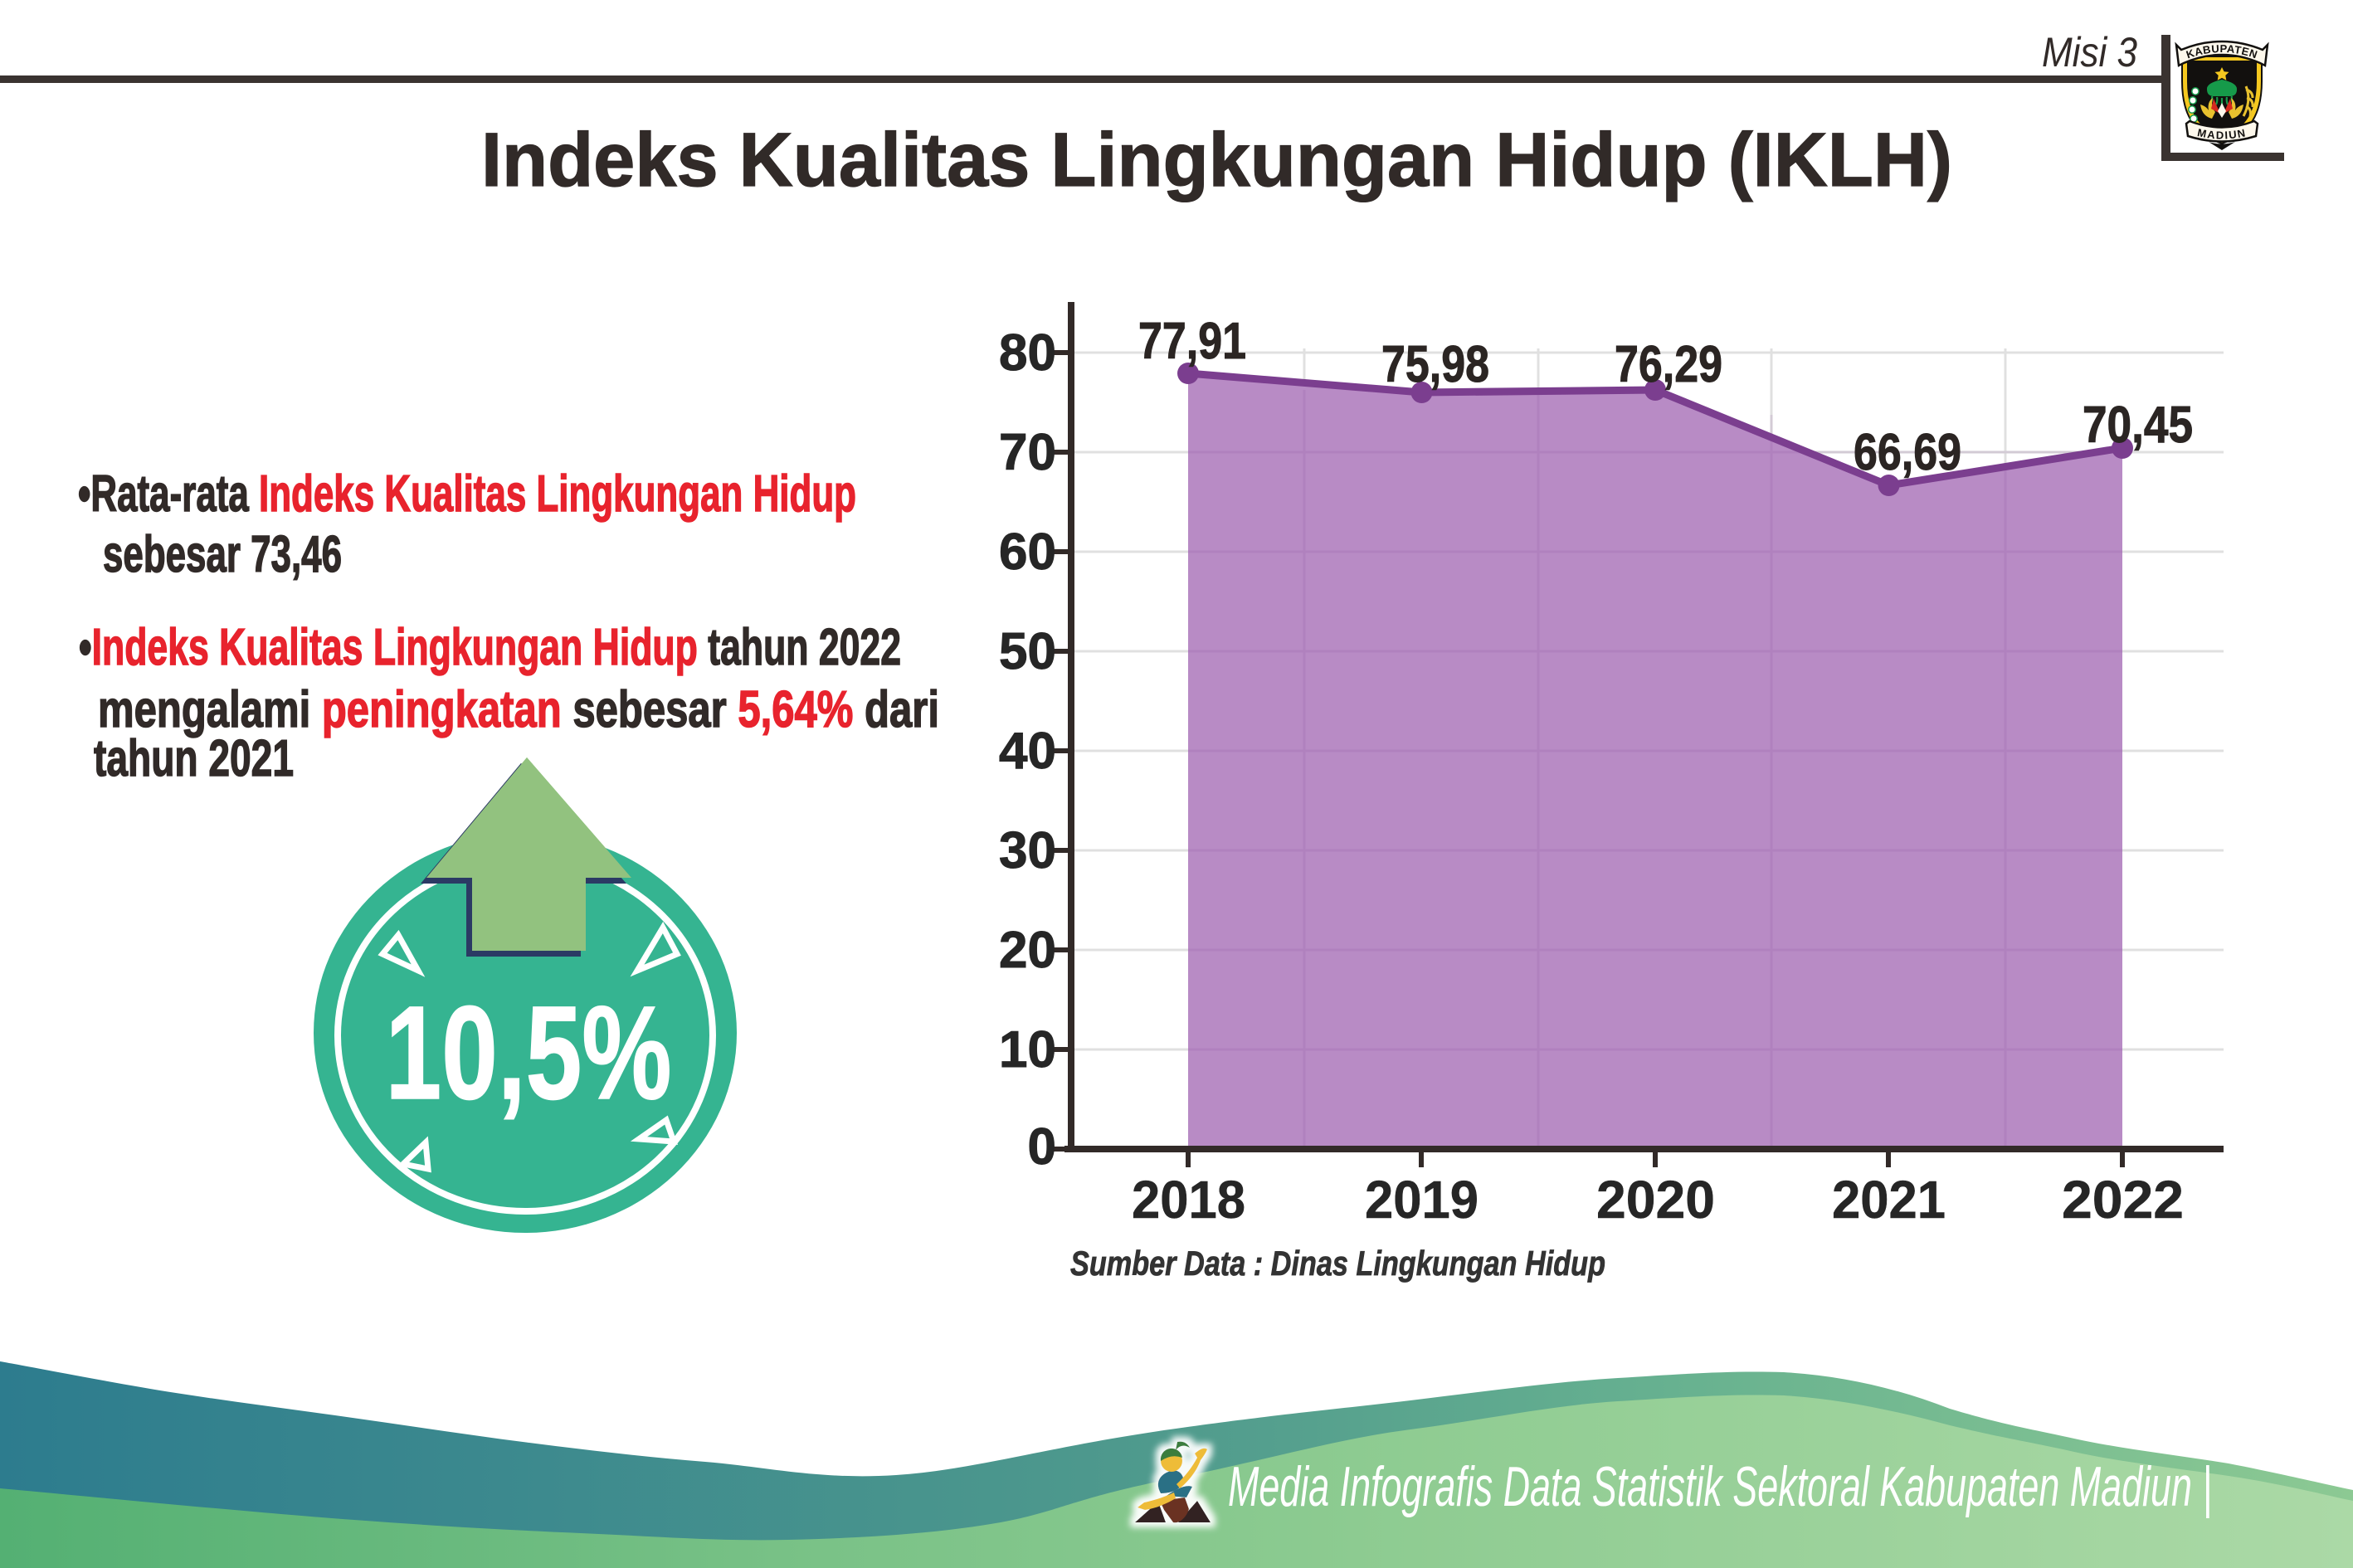  Describe the element at coordinates (2222, 51) in the screenshot. I see `svg-text: KABUPATEN` at that location.